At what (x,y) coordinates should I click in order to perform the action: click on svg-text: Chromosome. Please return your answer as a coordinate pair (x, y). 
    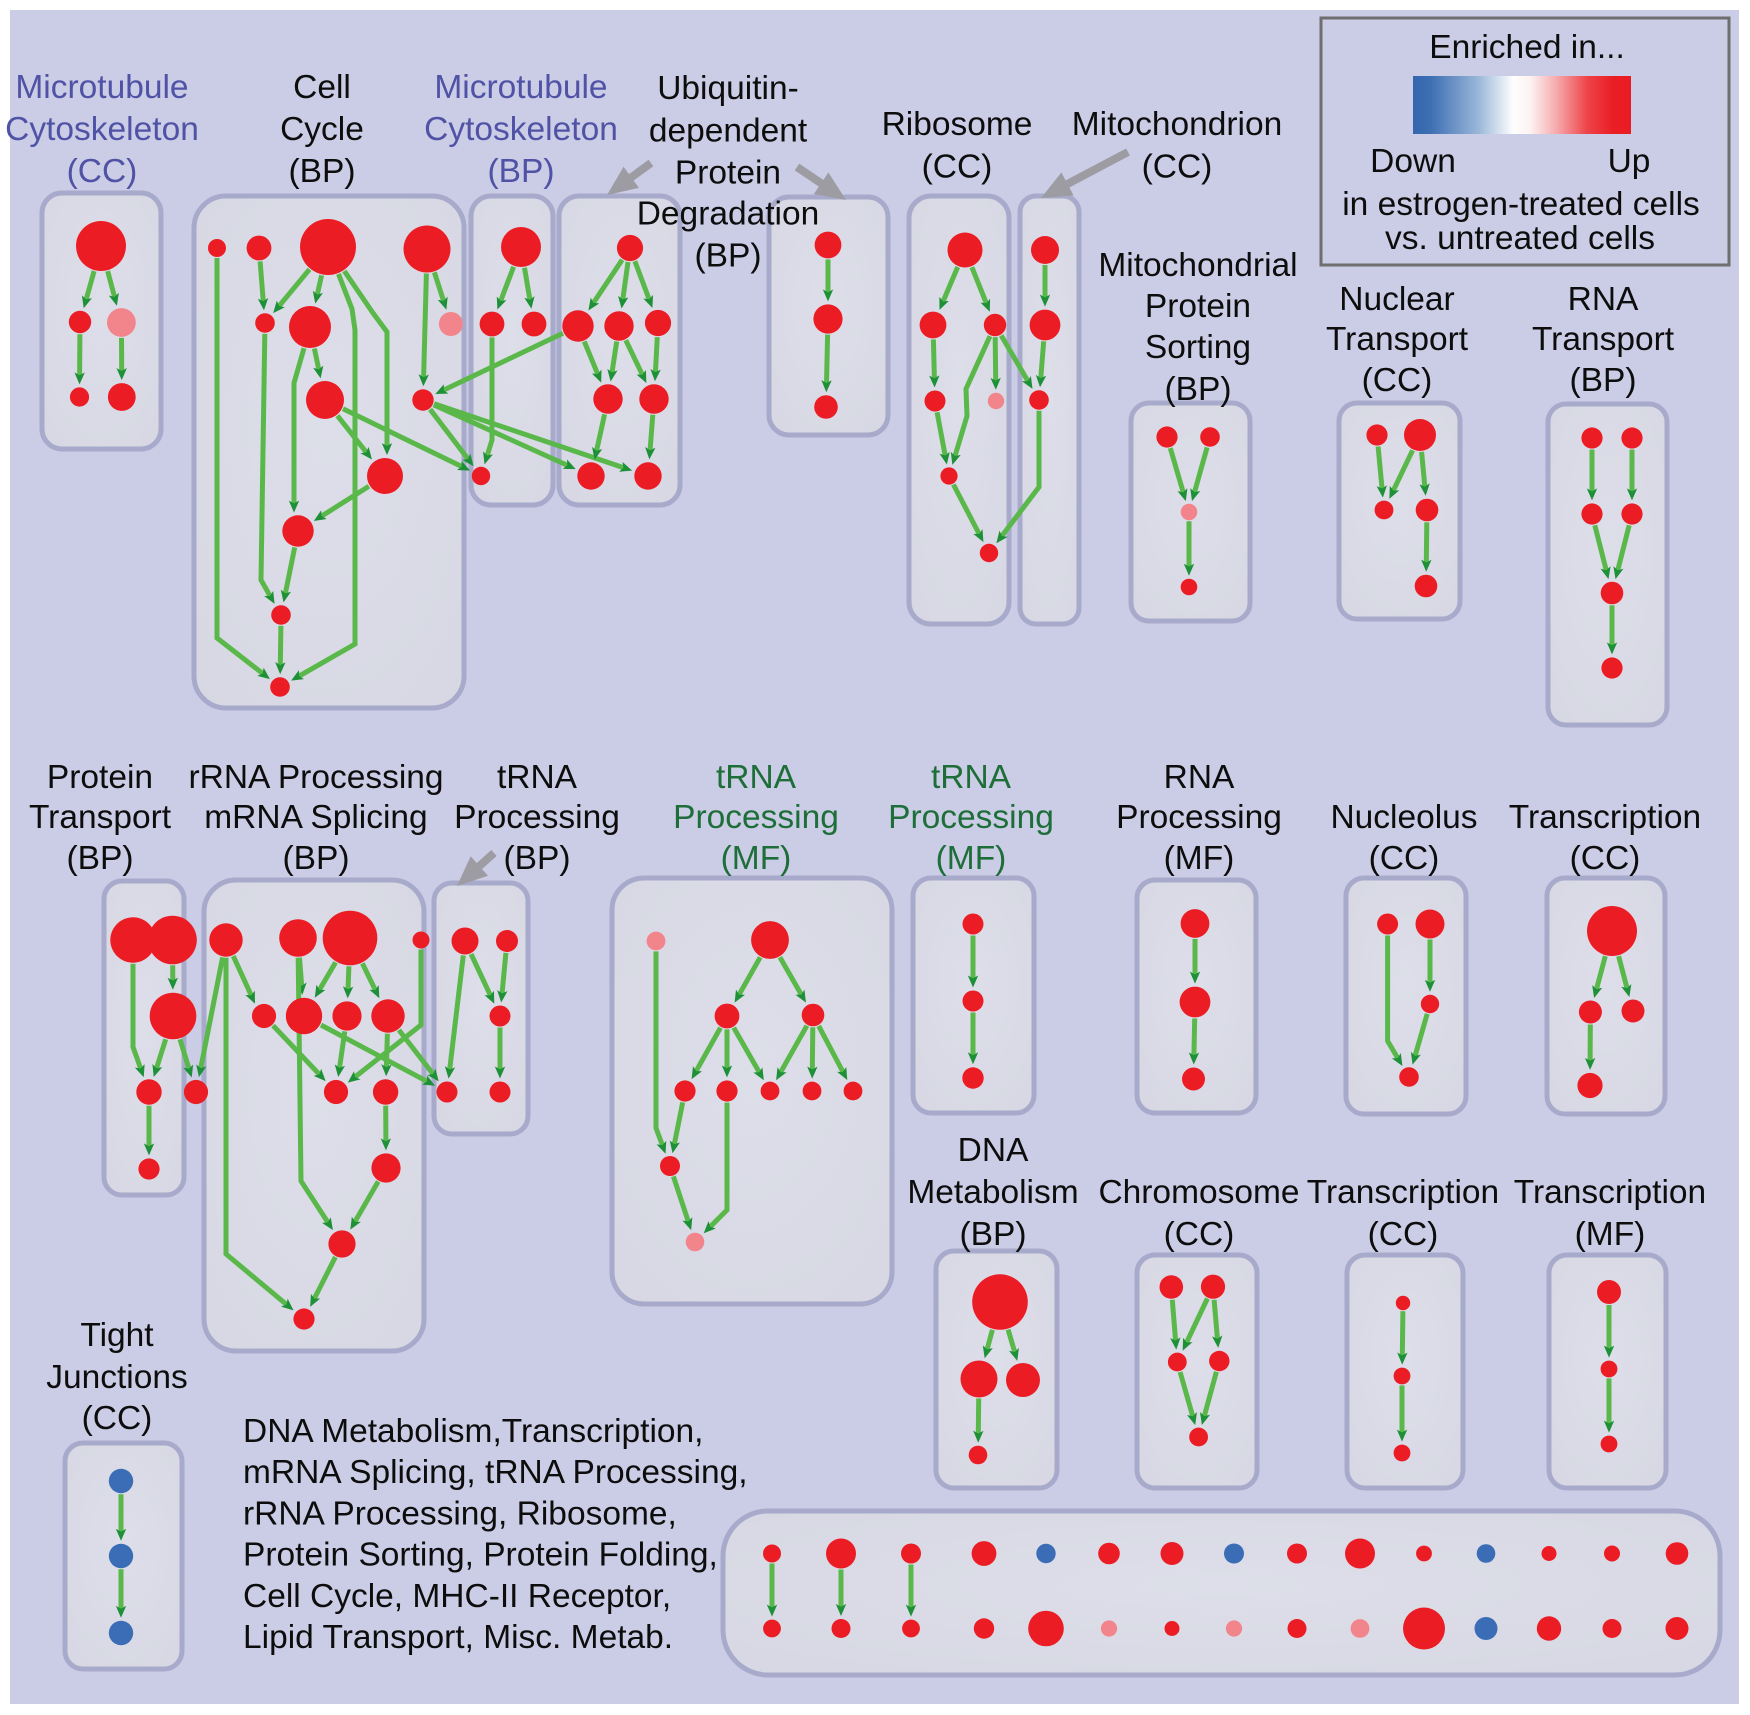
    Looking at the image, I should click on (1198, 1192).